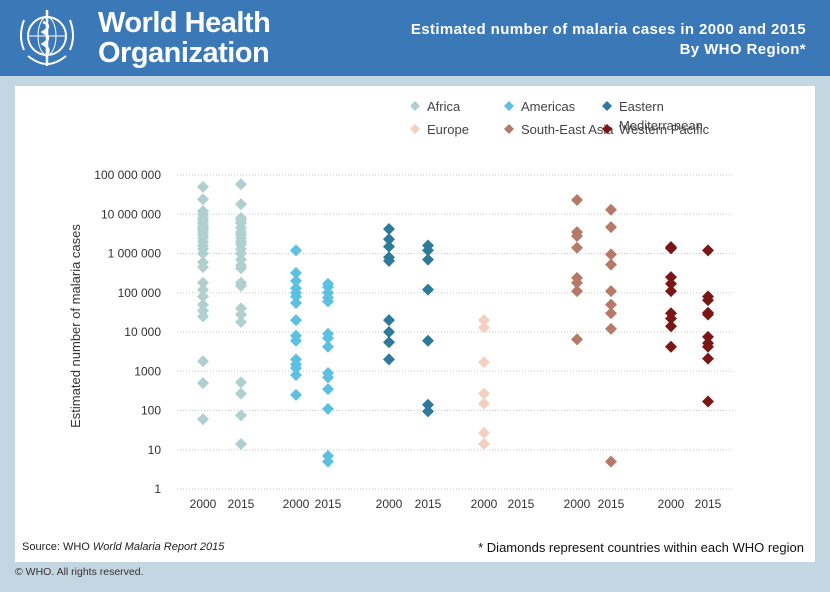 The height and width of the screenshot is (592, 830). What do you see at coordinates (444, 106) in the screenshot?
I see `legend-label: Africa` at bounding box center [444, 106].